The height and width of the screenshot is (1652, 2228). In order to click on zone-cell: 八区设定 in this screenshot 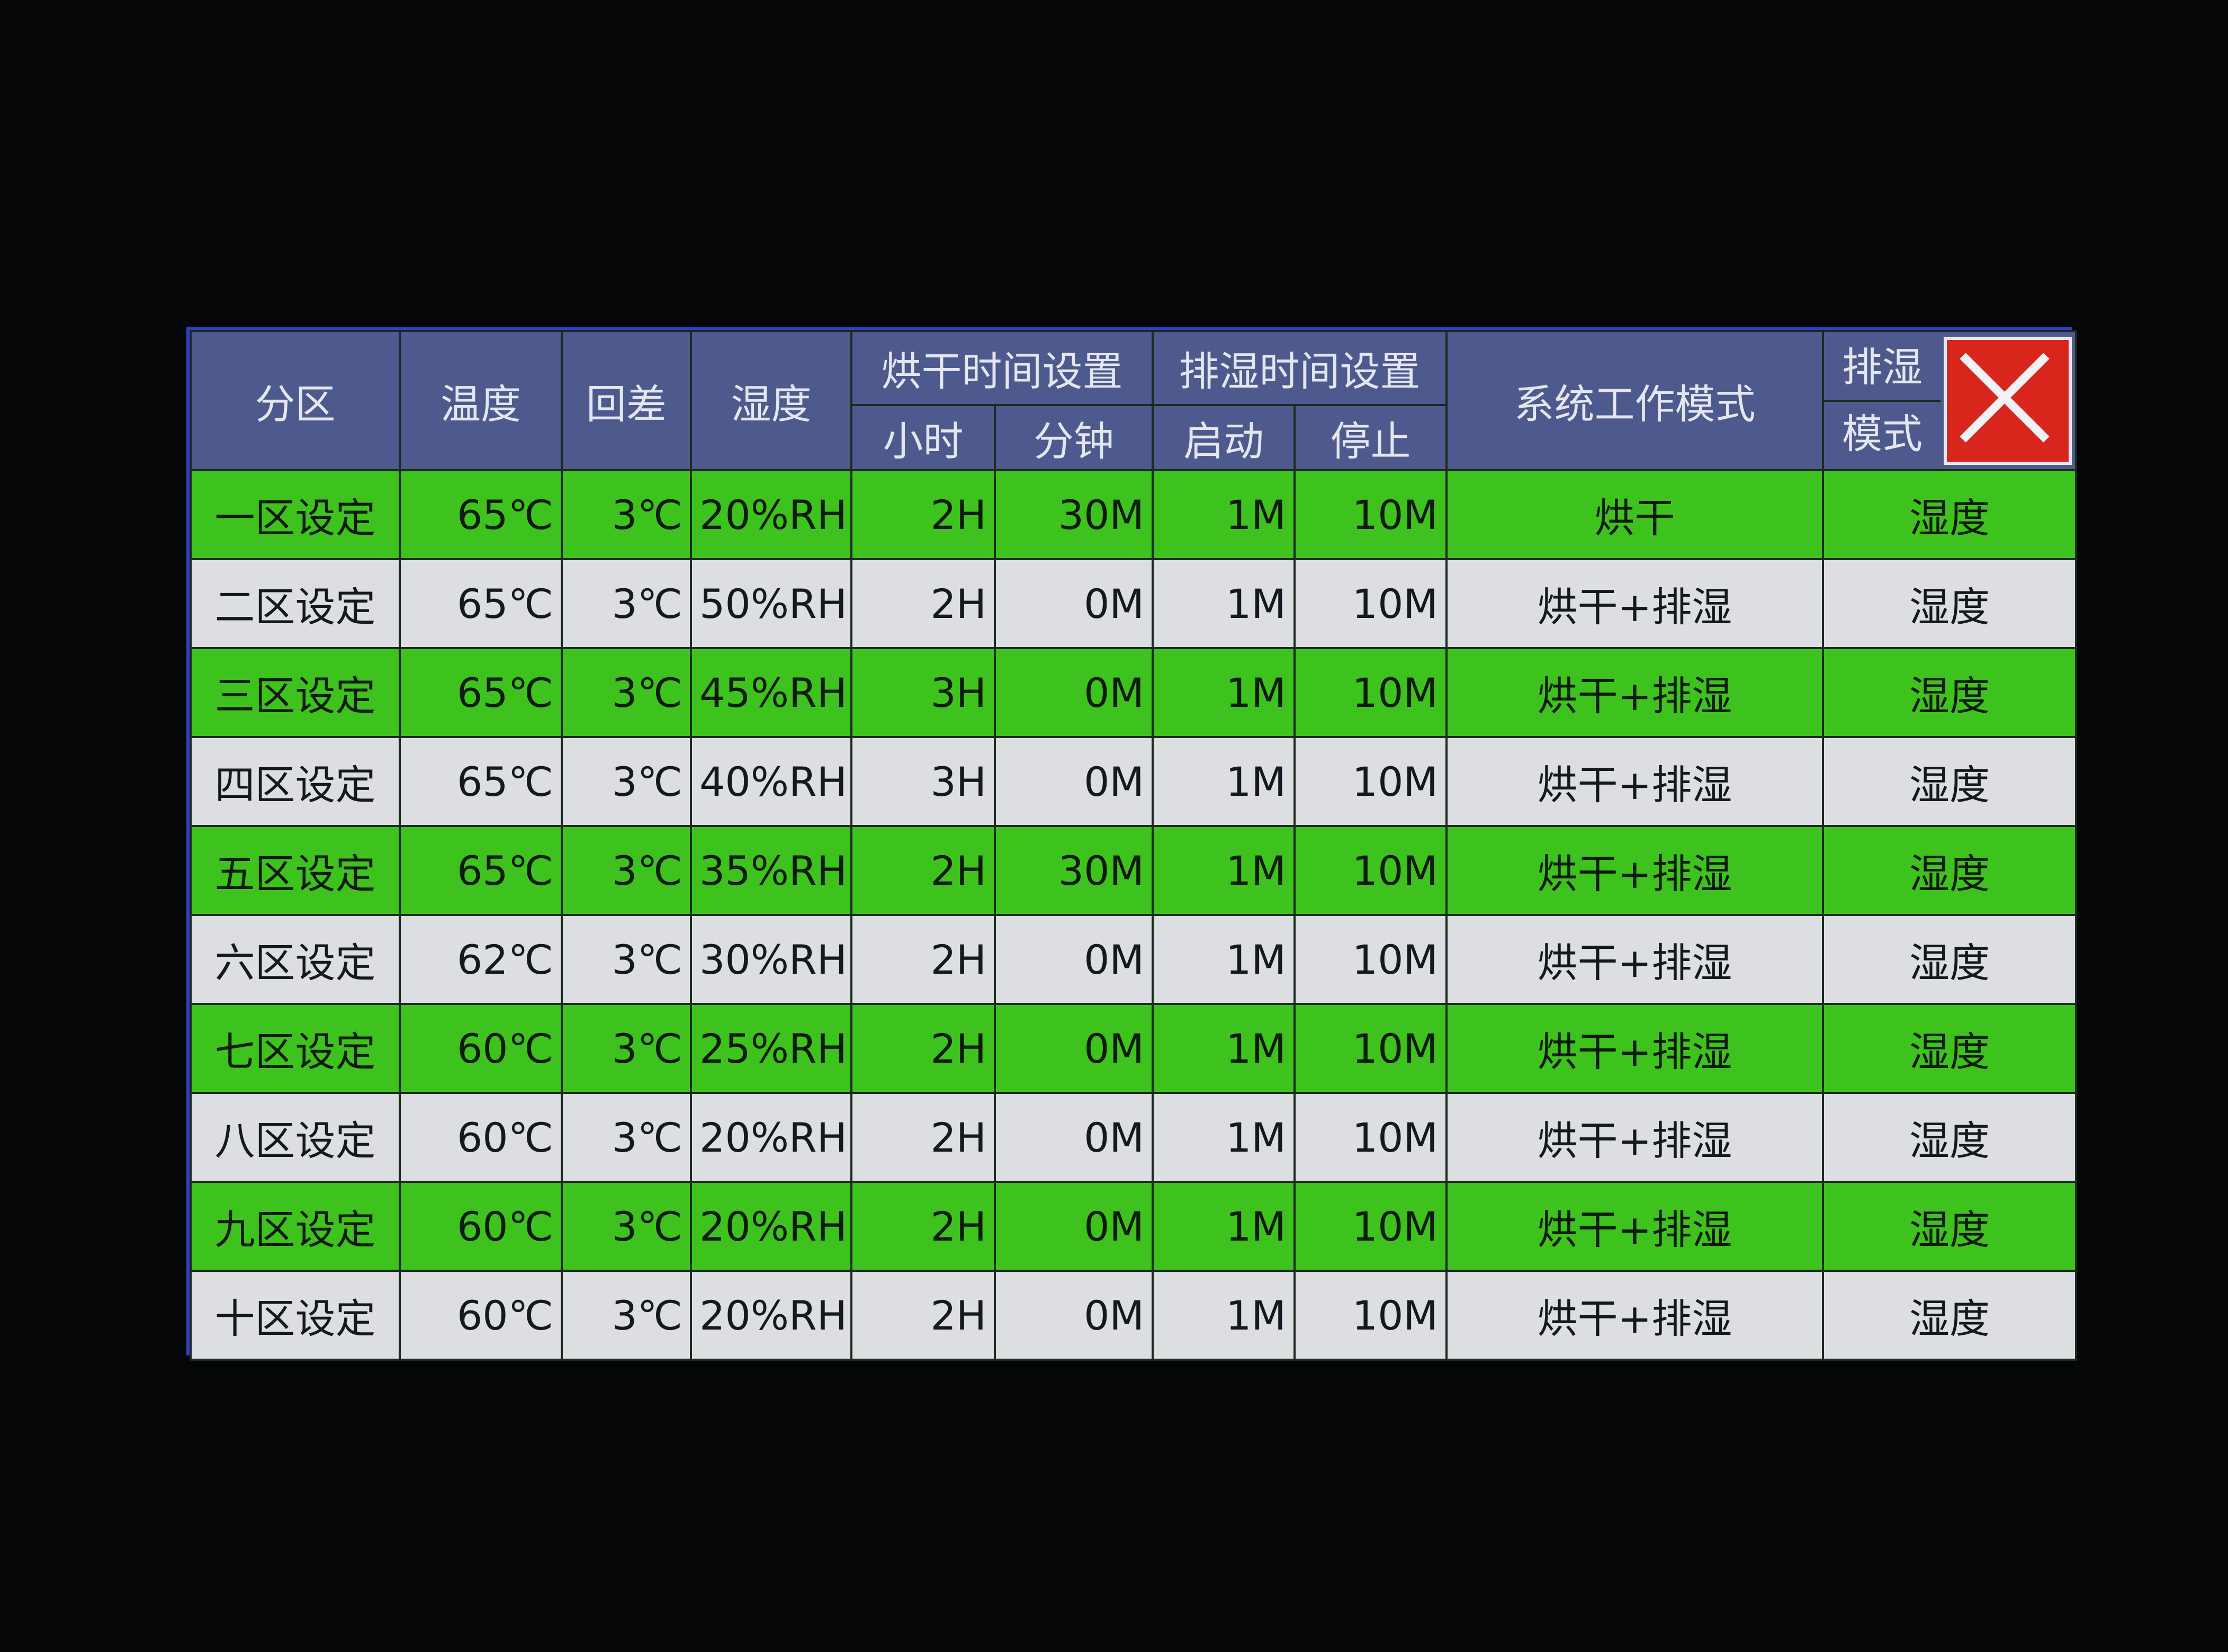, I will do `click(295, 1137)`.